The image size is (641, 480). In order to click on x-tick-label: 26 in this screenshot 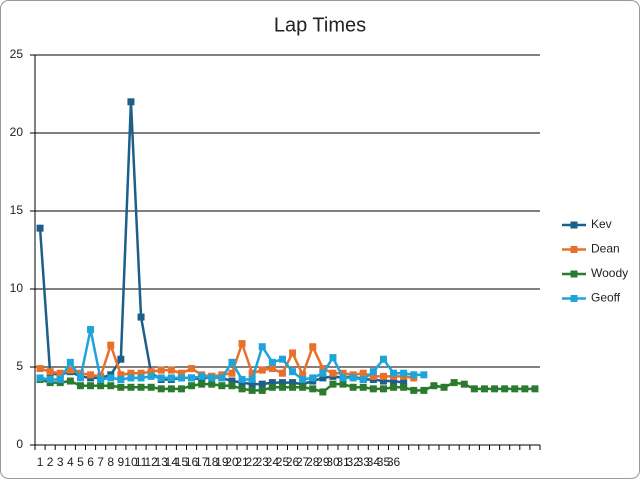, I will do `click(293, 462)`.